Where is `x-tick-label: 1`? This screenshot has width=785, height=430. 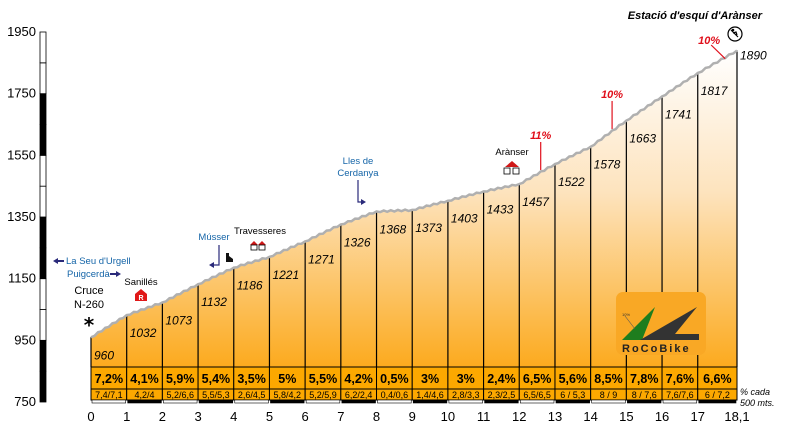
x-tick-label: 1 is located at coordinates (126, 416).